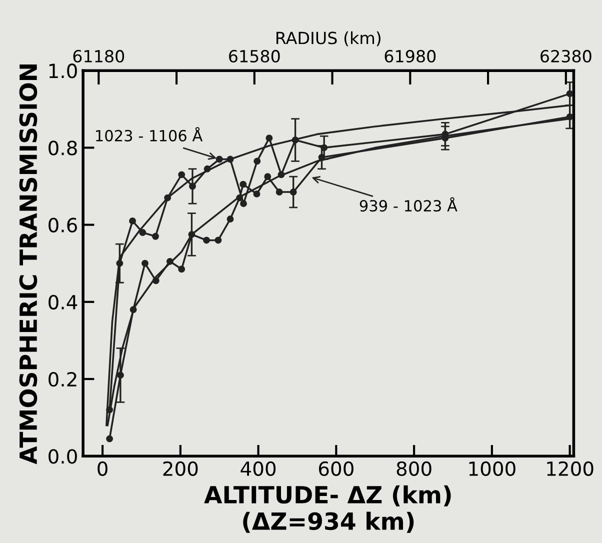 Image resolution: width=602 pixels, height=543 pixels. Describe the element at coordinates (62, 225) in the screenshot. I see `y-tick-label: 0.6` at that location.